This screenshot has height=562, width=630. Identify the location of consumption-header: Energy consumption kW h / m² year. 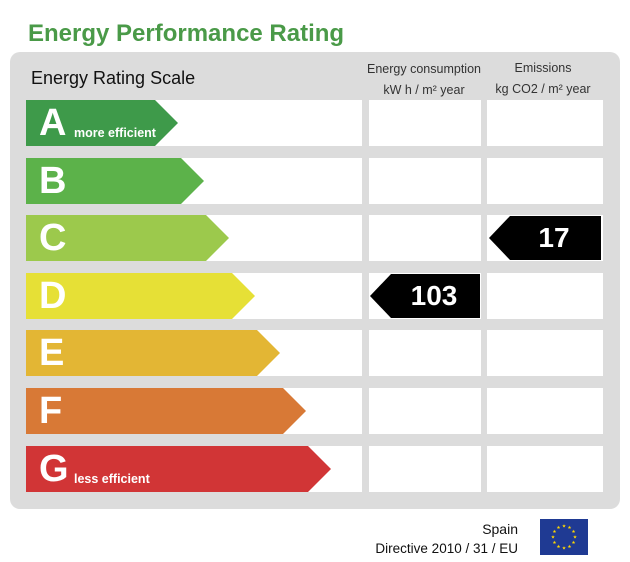
(424, 80).